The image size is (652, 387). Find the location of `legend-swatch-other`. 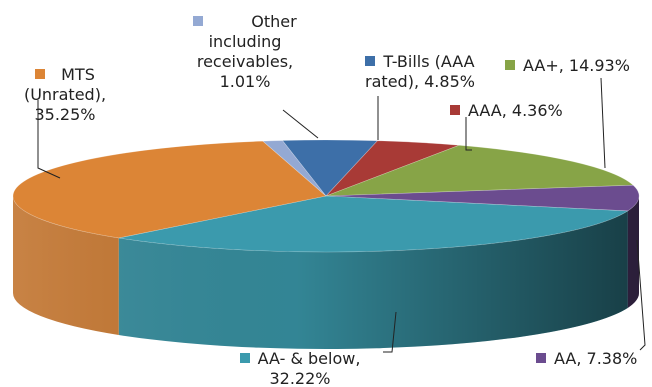

legend-swatch-other is located at coordinates (198, 21).